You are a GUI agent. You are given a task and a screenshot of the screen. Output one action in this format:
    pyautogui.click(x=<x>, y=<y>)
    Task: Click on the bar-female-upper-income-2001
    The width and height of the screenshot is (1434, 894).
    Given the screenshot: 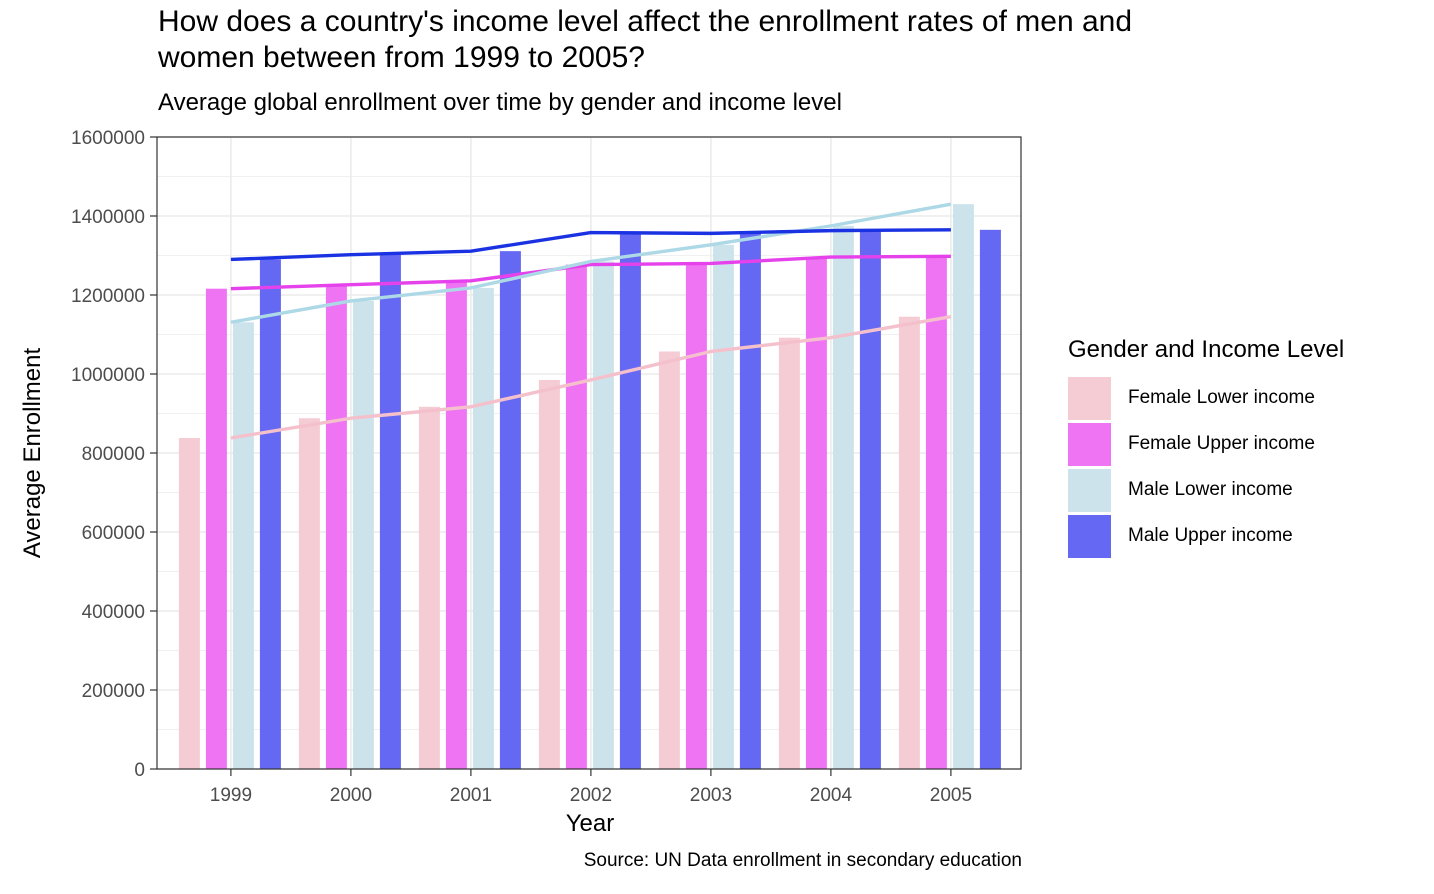 What is the action you would take?
    pyautogui.click(x=456, y=524)
    